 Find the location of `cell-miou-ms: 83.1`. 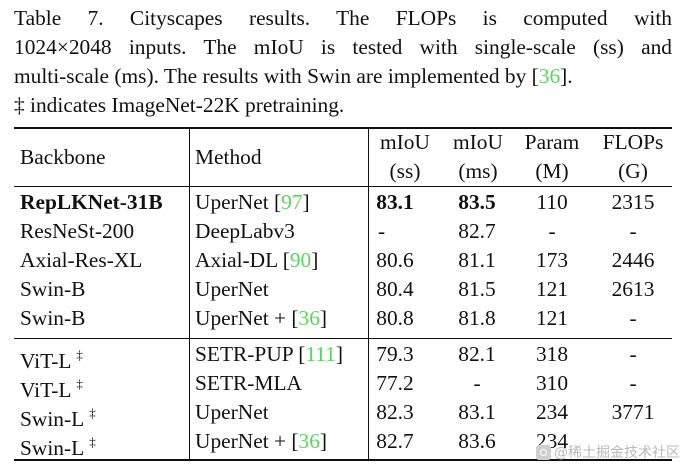

cell-miou-ms: 83.1 is located at coordinates (477, 412).